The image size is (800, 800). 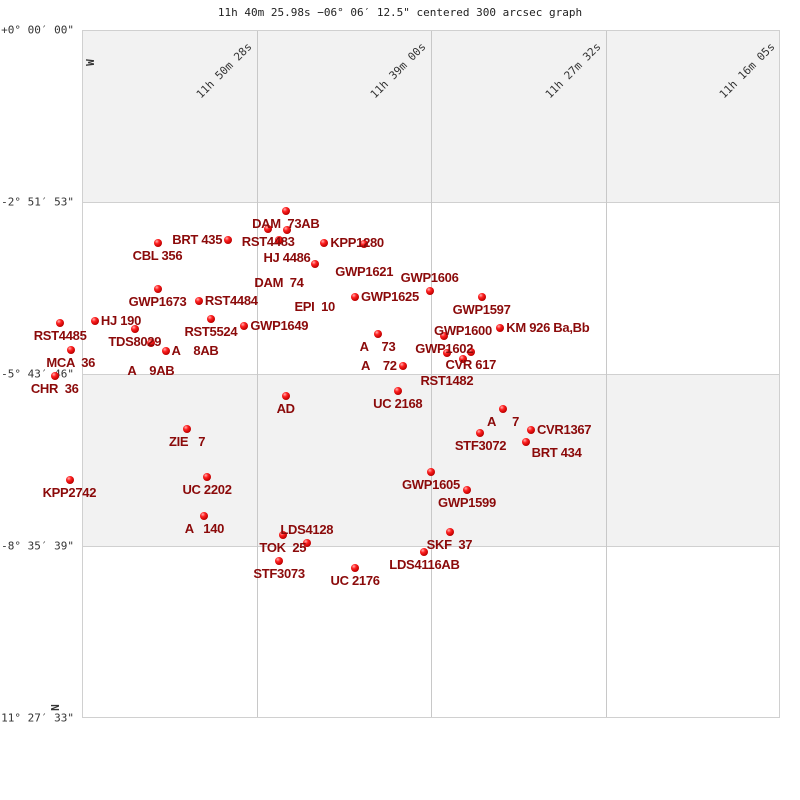 What do you see at coordinates (357, 243) in the screenshot?
I see `star-label: KPP1280` at bounding box center [357, 243].